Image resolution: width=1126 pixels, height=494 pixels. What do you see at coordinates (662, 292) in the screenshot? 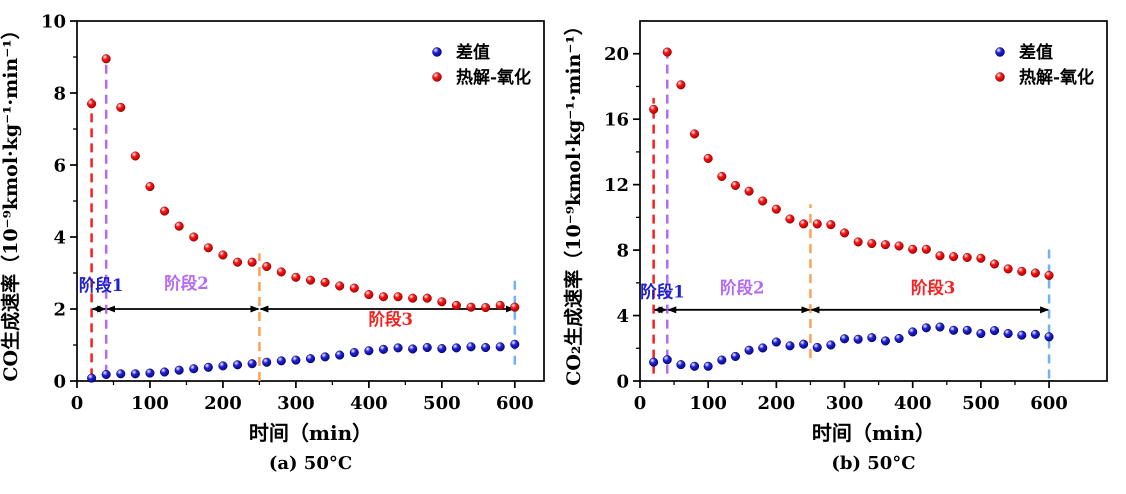
I see `stage-label: 阶段1` at bounding box center [662, 292].